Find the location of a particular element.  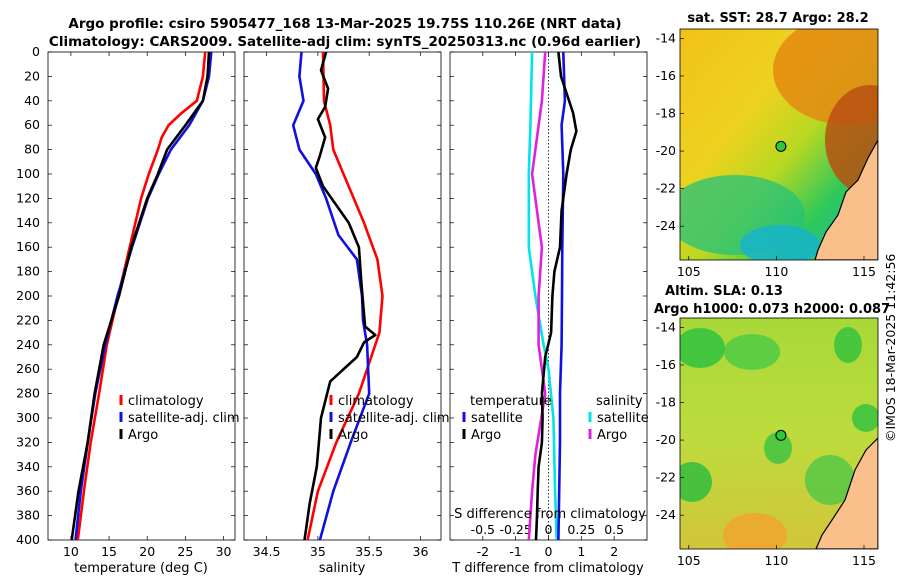

map-x-tick-label: 115 is located at coordinates (864, 560).